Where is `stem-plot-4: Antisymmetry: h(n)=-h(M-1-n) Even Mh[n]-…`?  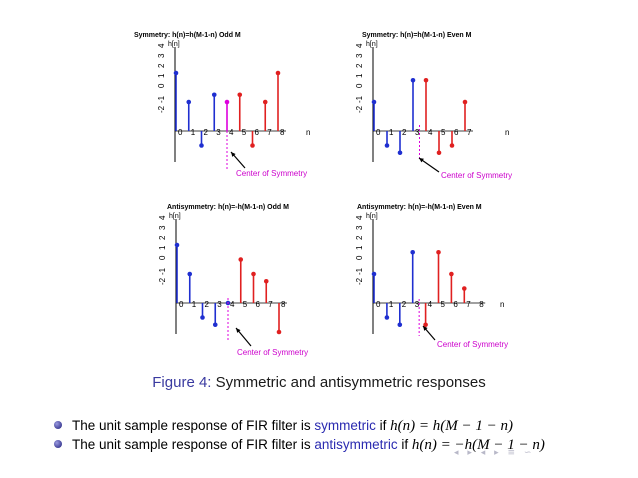 stem-plot-4: Antisymmetry: h(n)=-h(M-1-n) Even Mh[n]-… is located at coordinates (431, 276).